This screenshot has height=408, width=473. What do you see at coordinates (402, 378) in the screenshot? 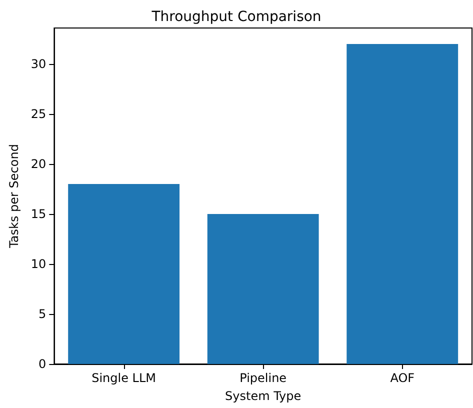
I see `x-tick-label: AOF` at bounding box center [402, 378].